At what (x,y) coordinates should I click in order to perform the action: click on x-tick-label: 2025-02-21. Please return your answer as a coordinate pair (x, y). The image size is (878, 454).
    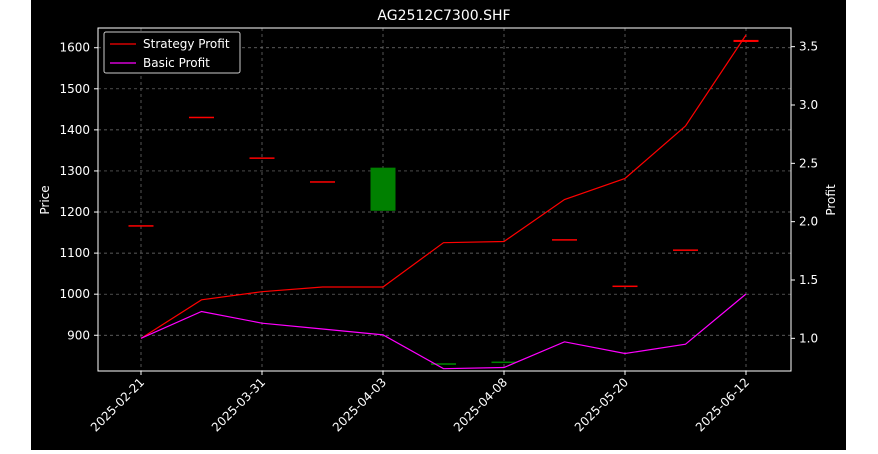
    Looking at the image, I should click on (117, 404).